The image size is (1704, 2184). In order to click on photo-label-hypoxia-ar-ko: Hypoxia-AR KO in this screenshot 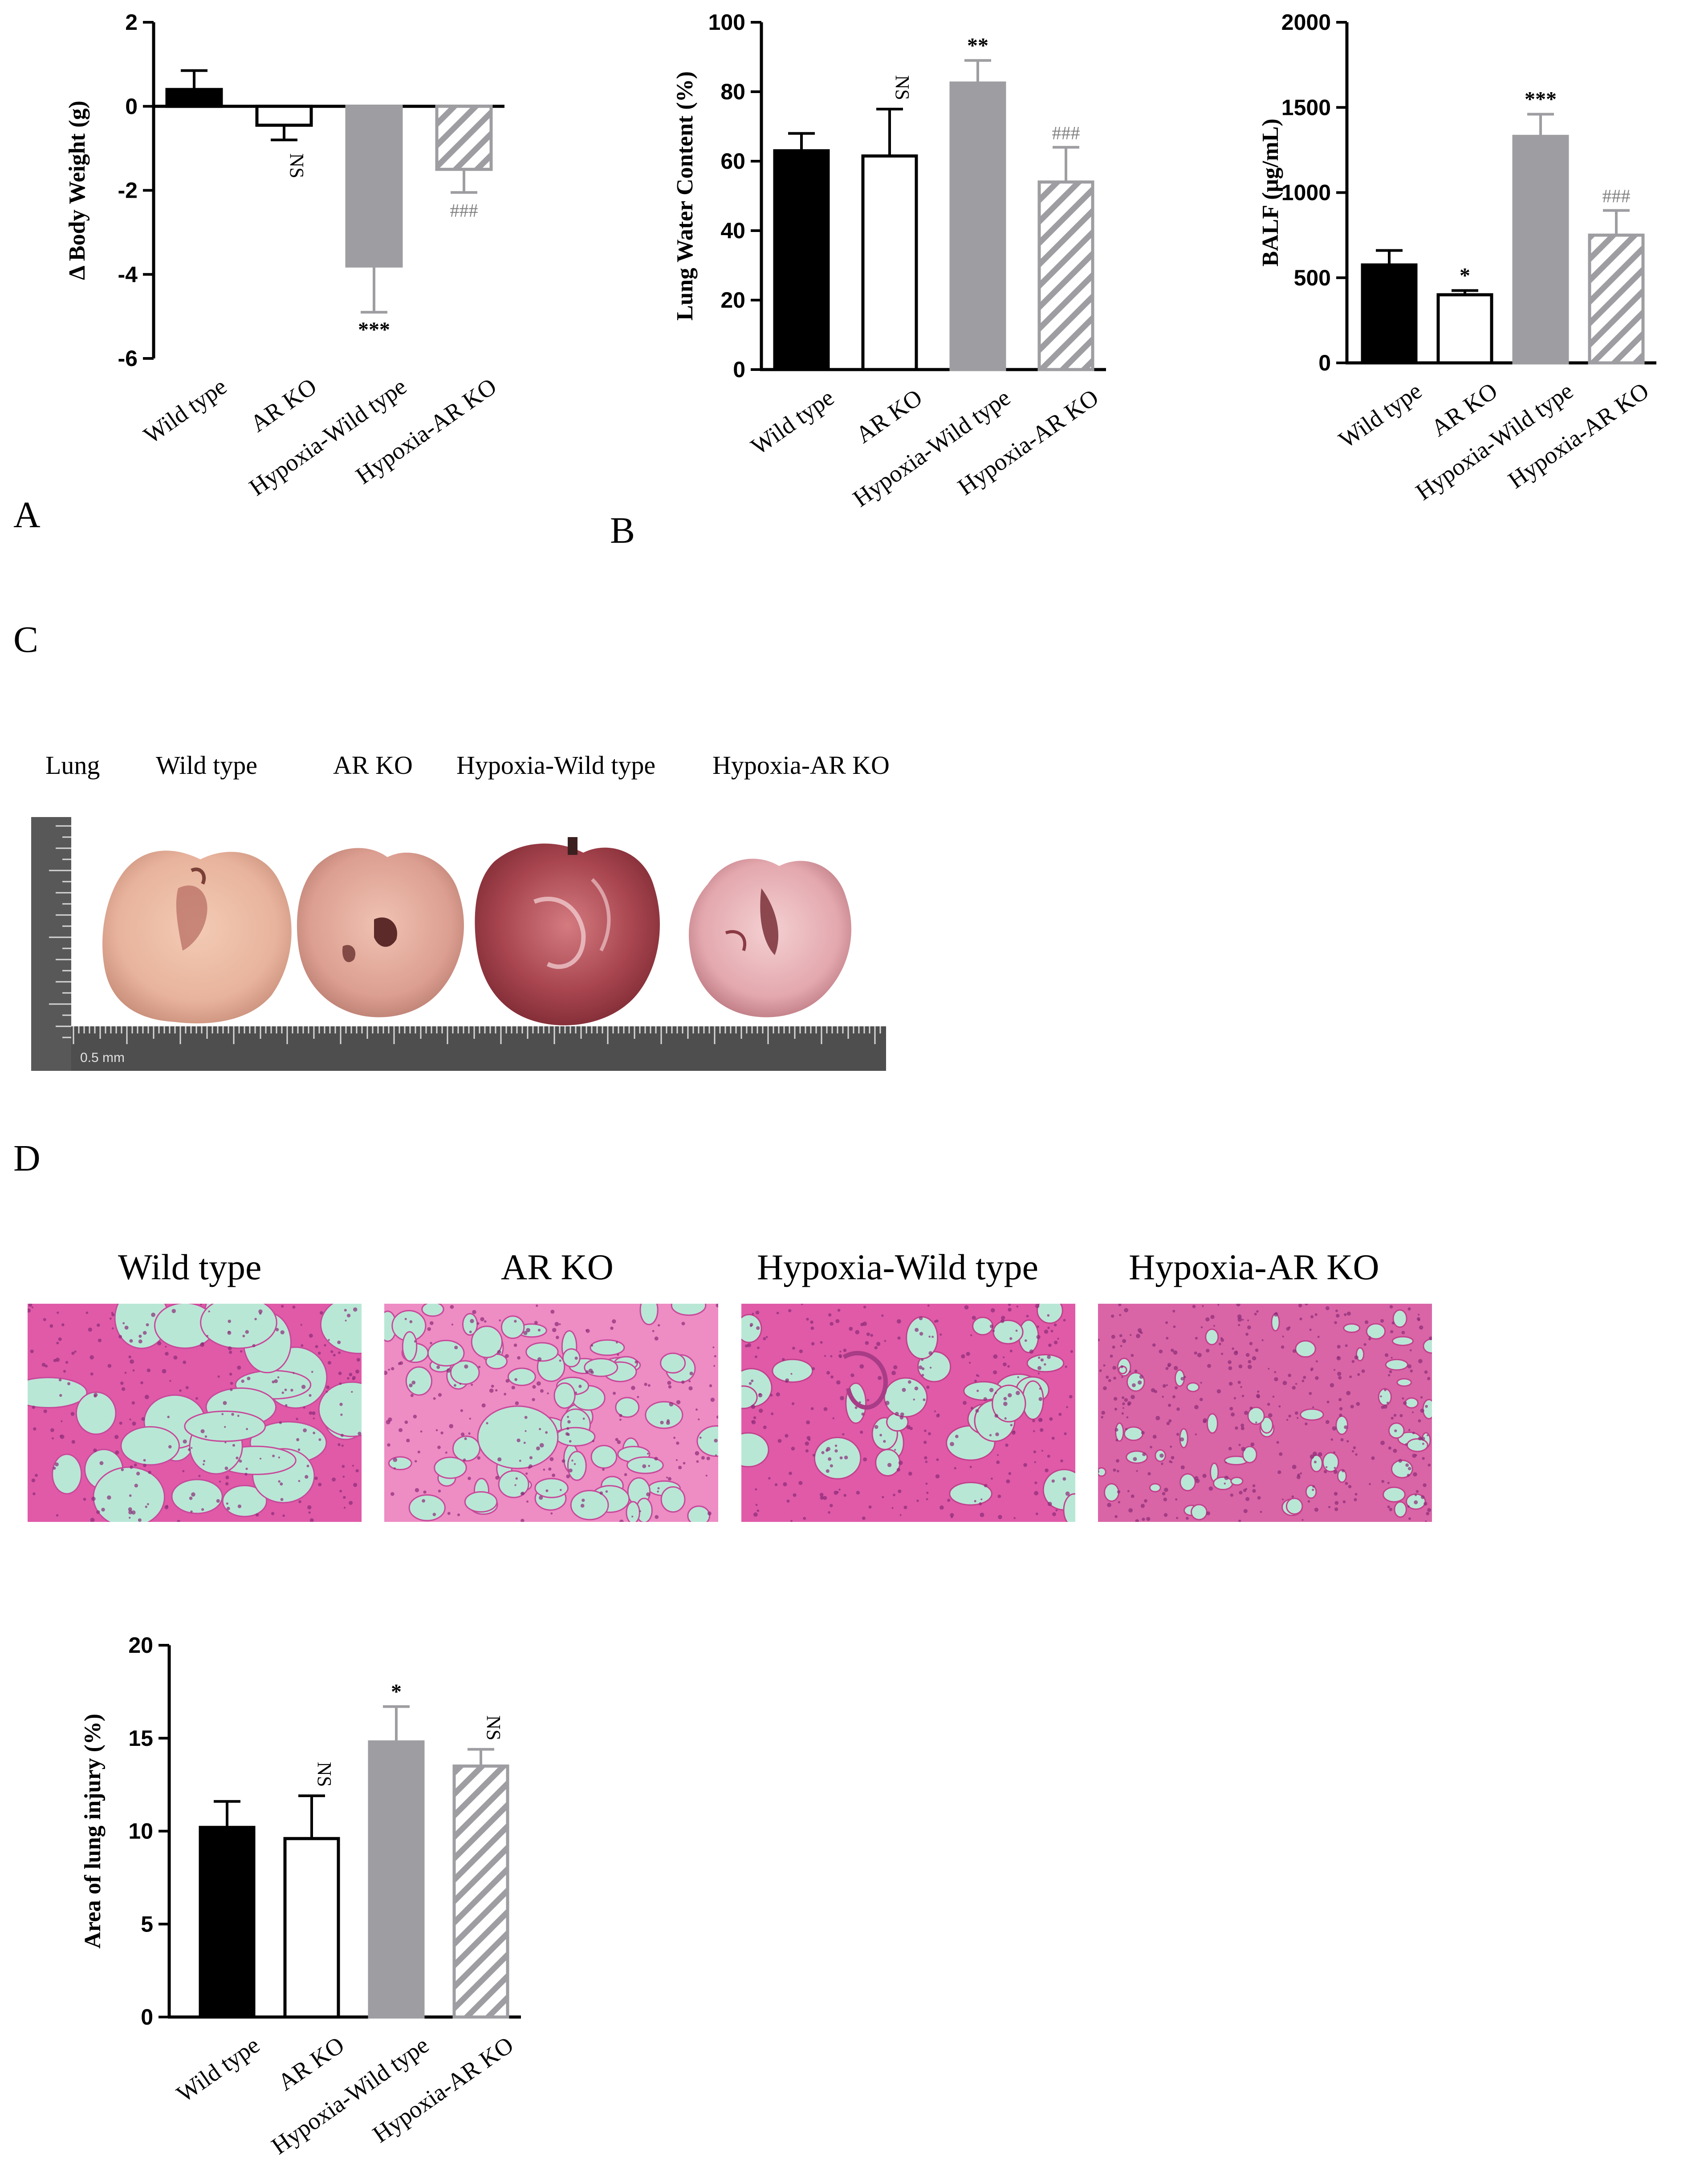, I will do `click(801, 765)`.